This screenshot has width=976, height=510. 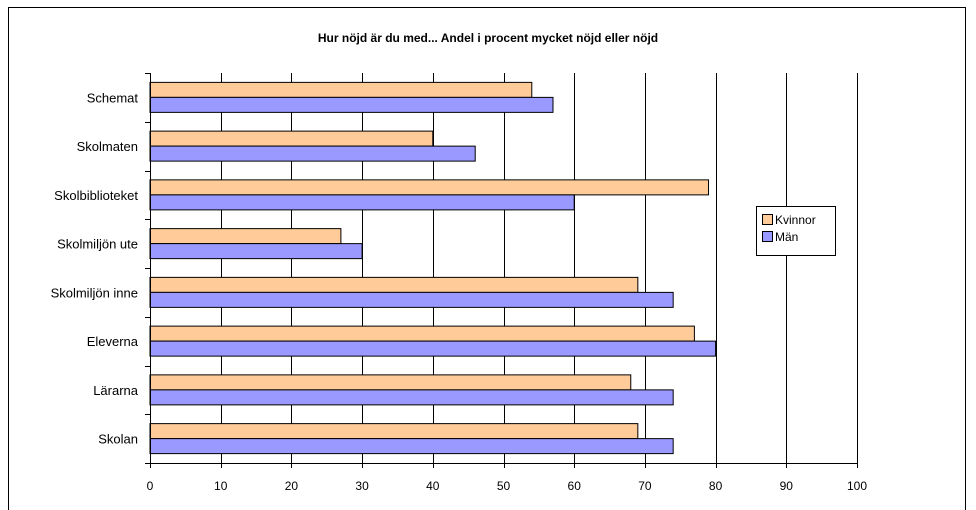 What do you see at coordinates (292, 486) in the screenshot?
I see `x-tick-label: 20` at bounding box center [292, 486].